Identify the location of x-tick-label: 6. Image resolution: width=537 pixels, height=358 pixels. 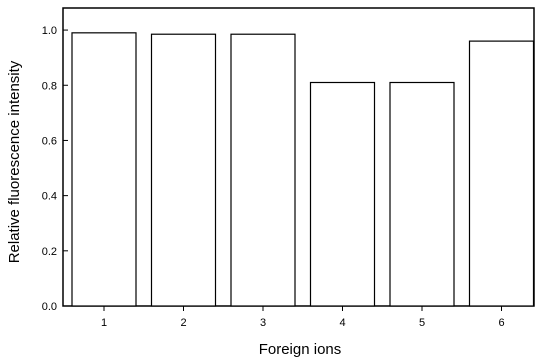
(501, 323).